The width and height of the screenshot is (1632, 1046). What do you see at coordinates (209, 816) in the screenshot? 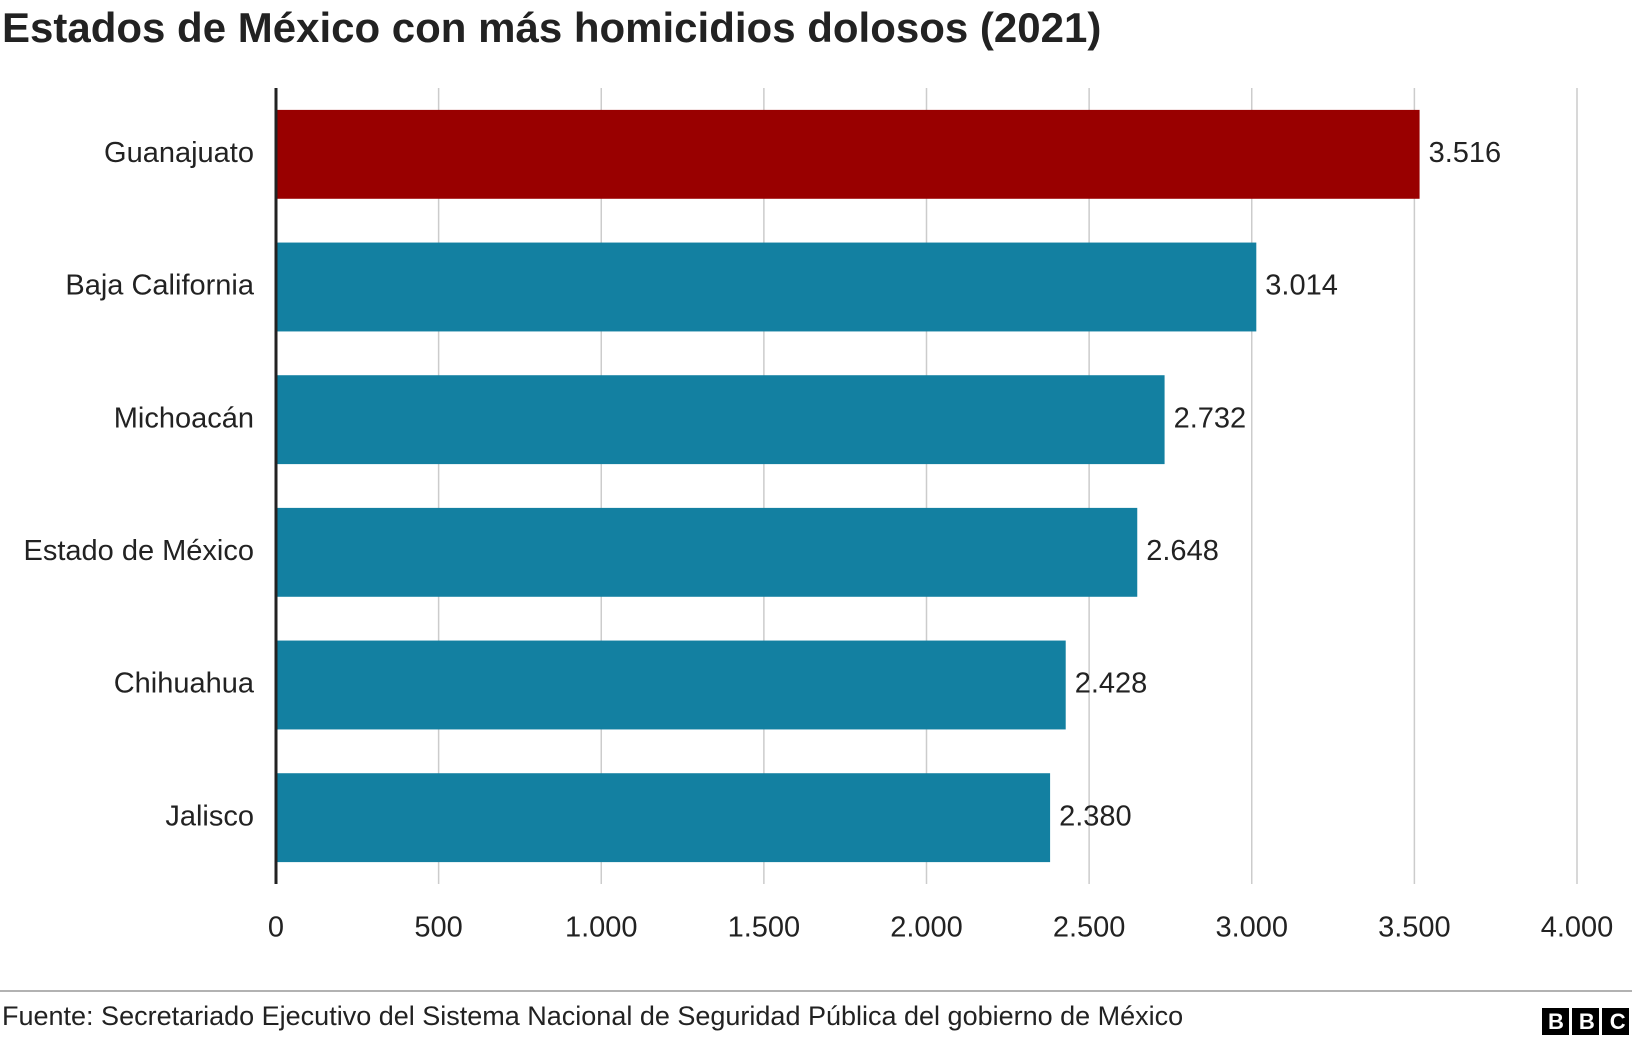
I see `y-tick-label: Jalisco` at bounding box center [209, 816].